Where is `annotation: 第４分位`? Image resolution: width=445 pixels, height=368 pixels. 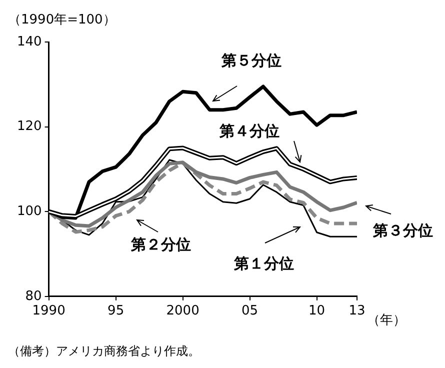
annotation: 第４分位 is located at coordinates (249, 131).